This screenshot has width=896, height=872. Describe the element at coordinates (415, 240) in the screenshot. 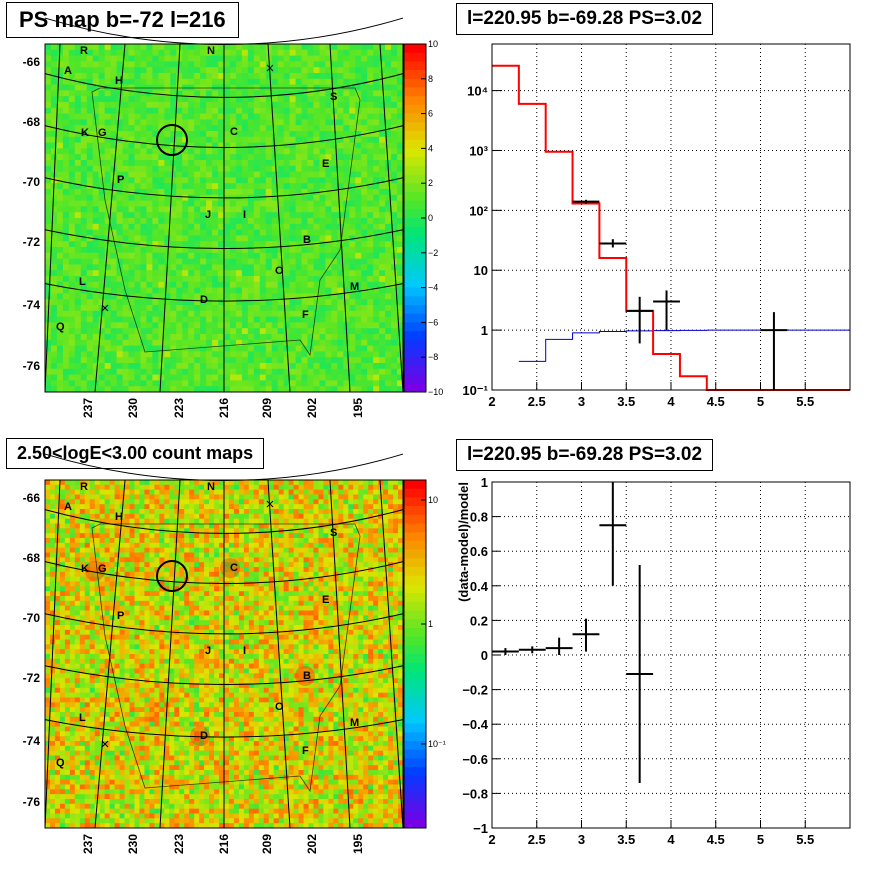

I see `colorbar-cell` at that location.